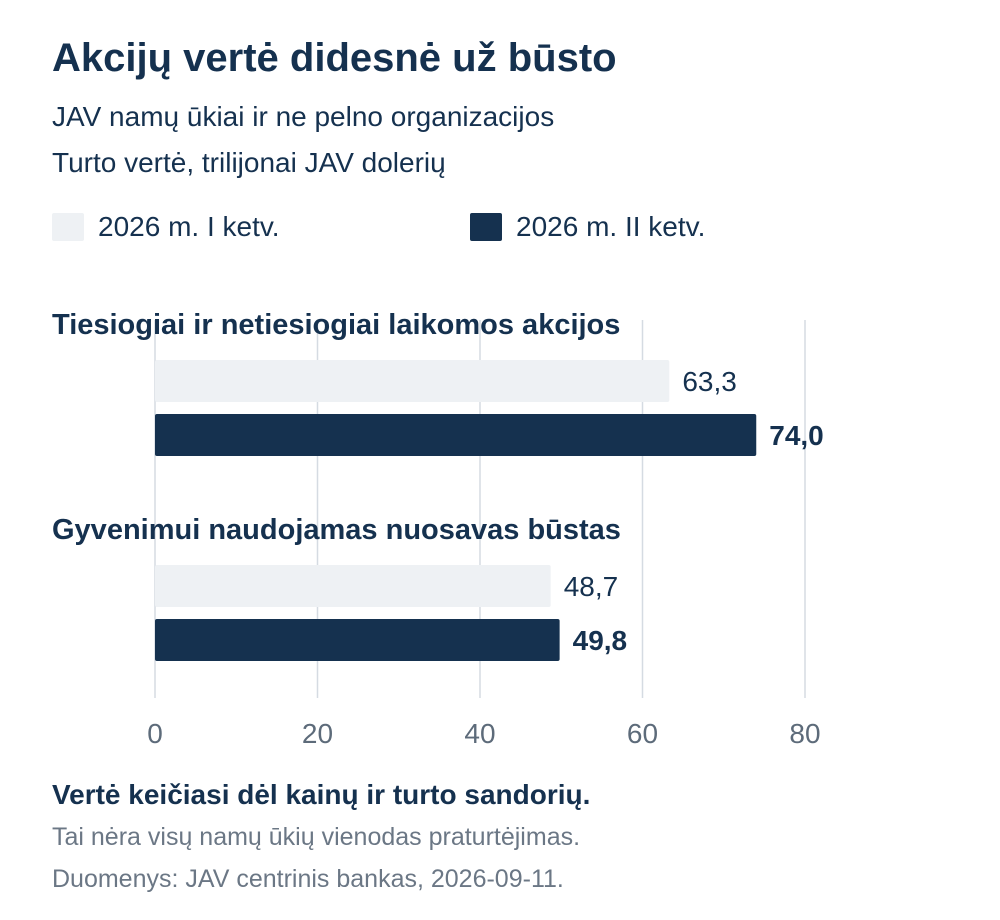 The image size is (1000, 920). What do you see at coordinates (709, 381) in the screenshot?
I see `data-label: 63,3` at bounding box center [709, 381].